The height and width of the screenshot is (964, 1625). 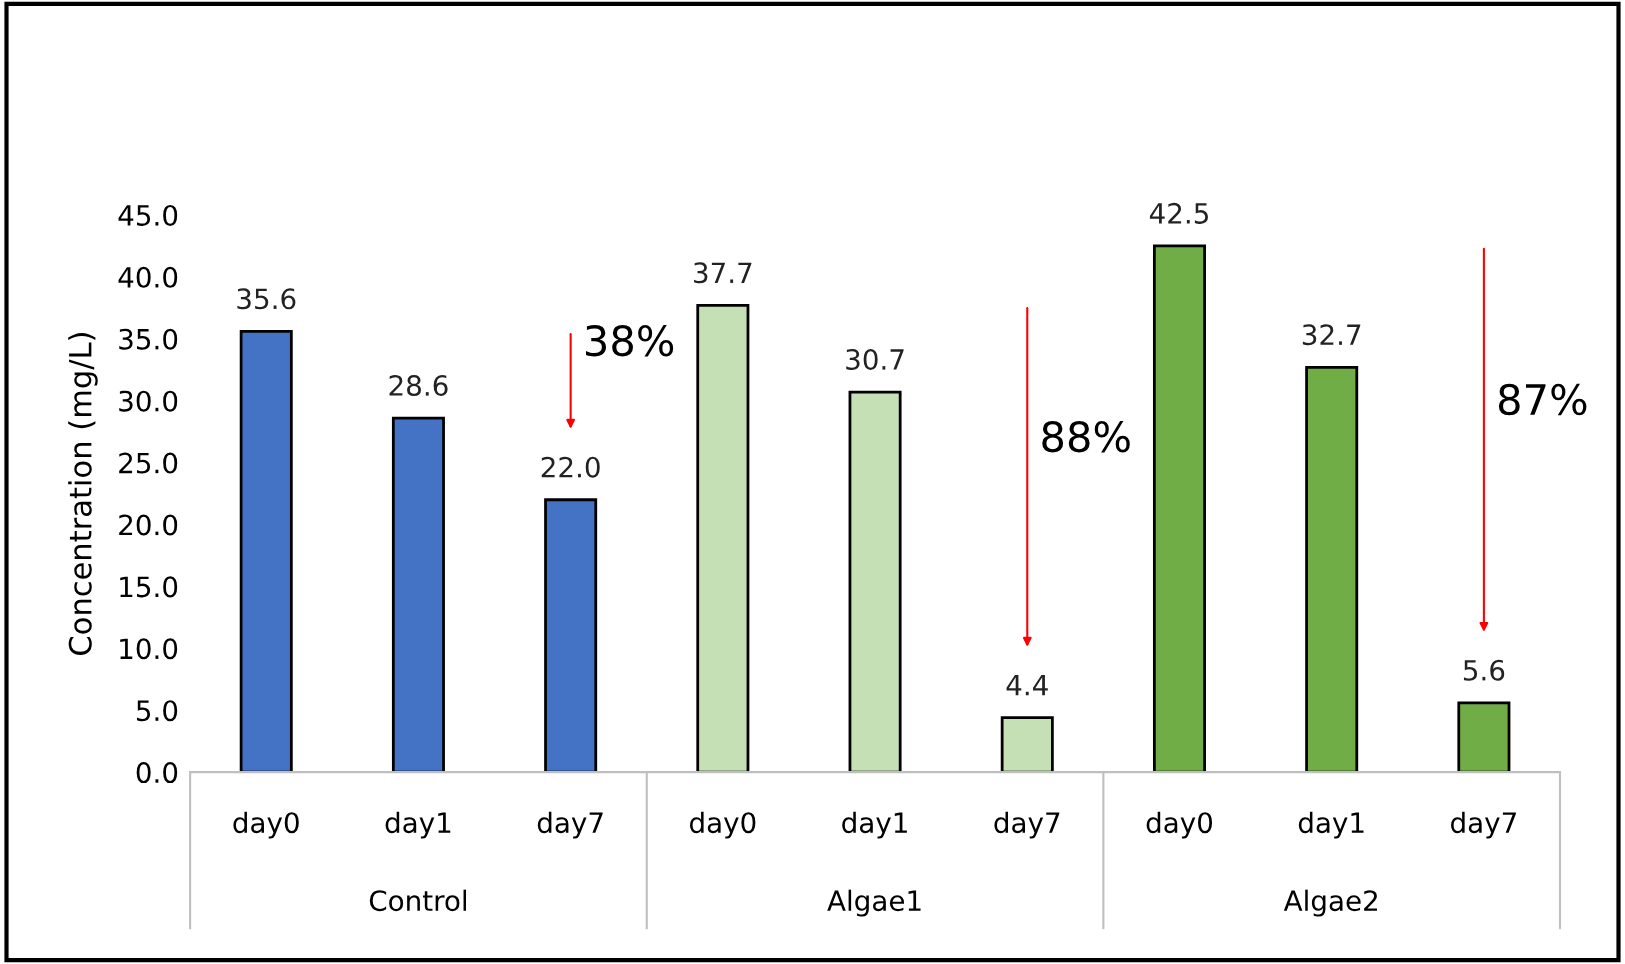 What do you see at coordinates (874, 903) in the screenshot?
I see `text: Algae1` at bounding box center [874, 903].